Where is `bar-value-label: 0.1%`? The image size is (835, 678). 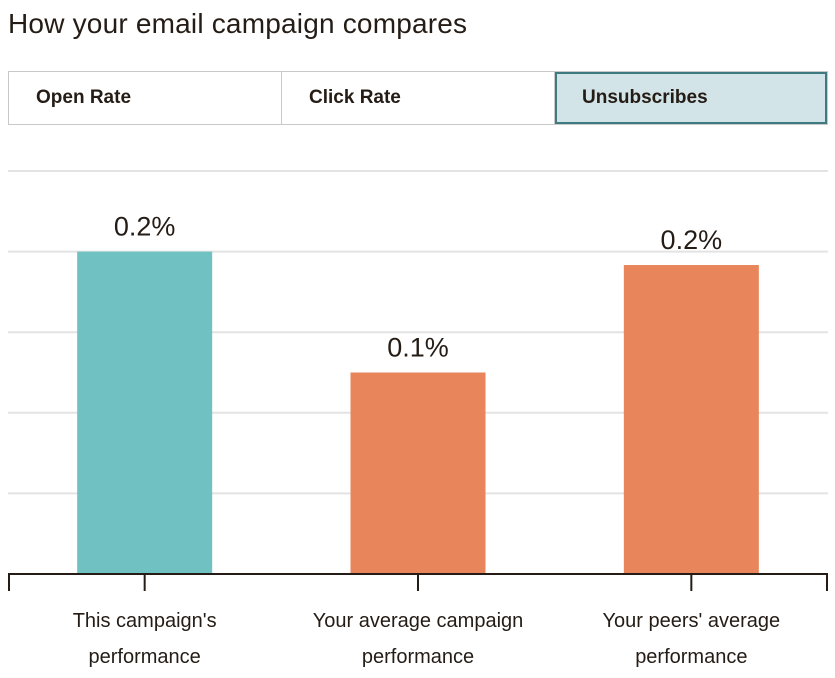 bar-value-label: 0.1% is located at coordinates (418, 348).